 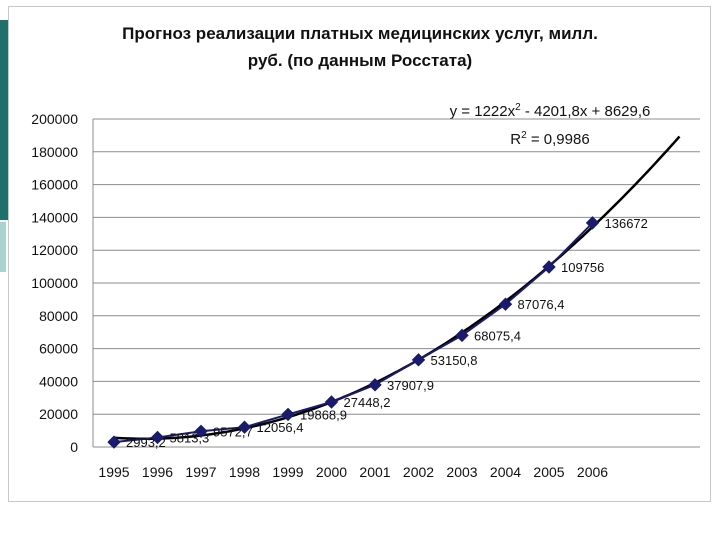 I want to click on data-label: 136672, so click(x=626, y=223).